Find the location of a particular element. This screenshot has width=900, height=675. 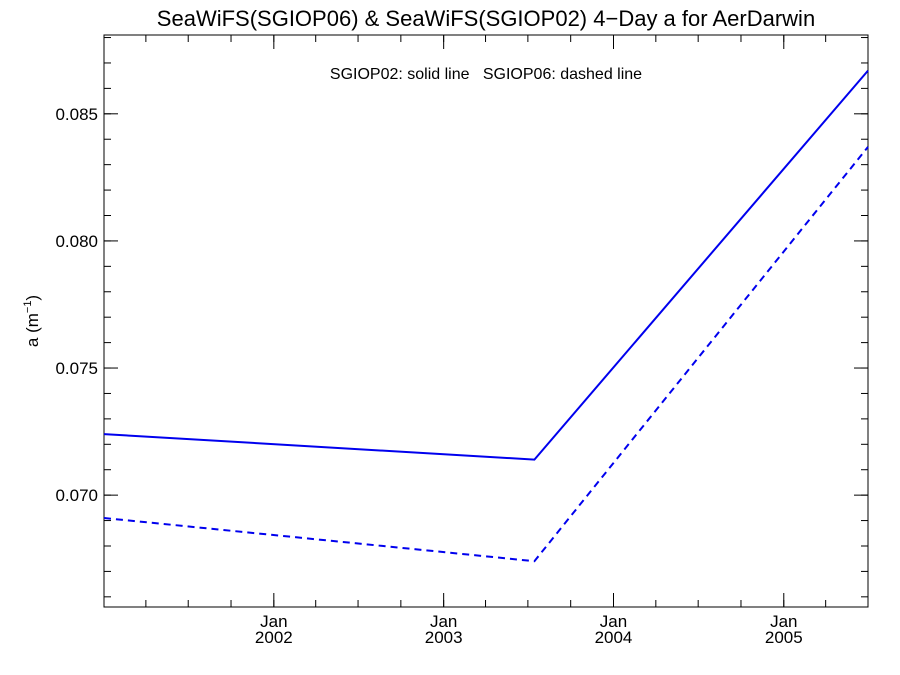

y-tick-labels: 0.070 0.075 0.080 0.085 is located at coordinates (76, 305).